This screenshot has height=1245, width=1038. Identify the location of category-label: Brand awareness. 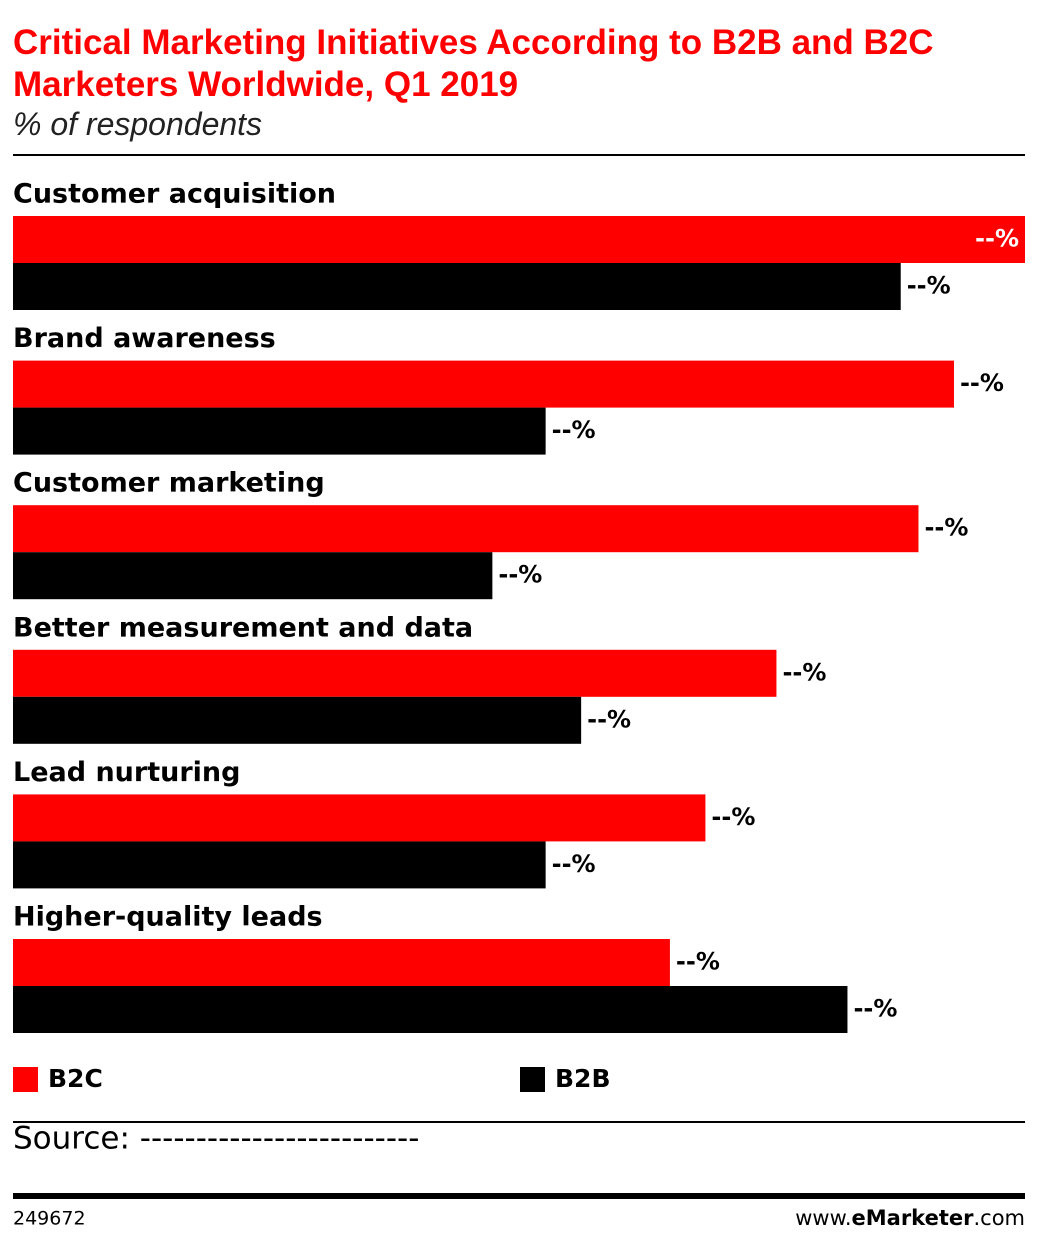
(144, 338).